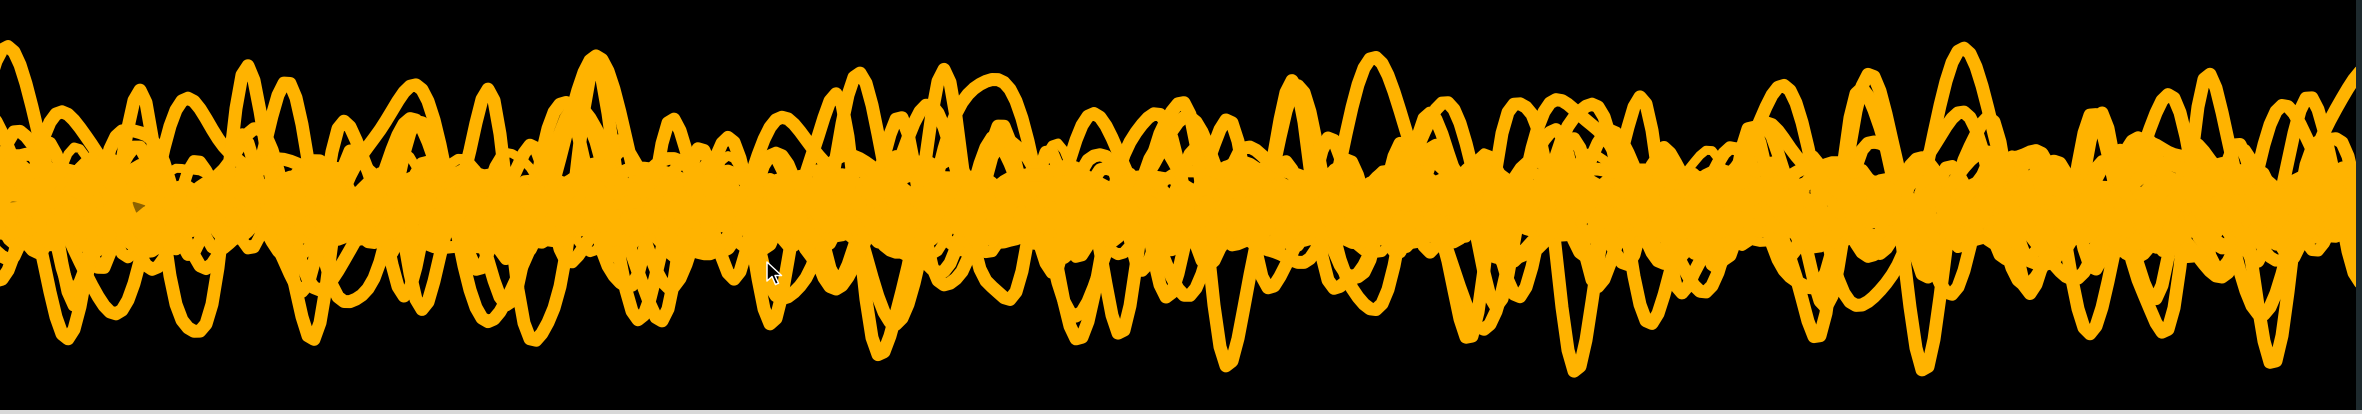 The image size is (2362, 414). I want to click on waveform-center-band, so click(1181, 205).